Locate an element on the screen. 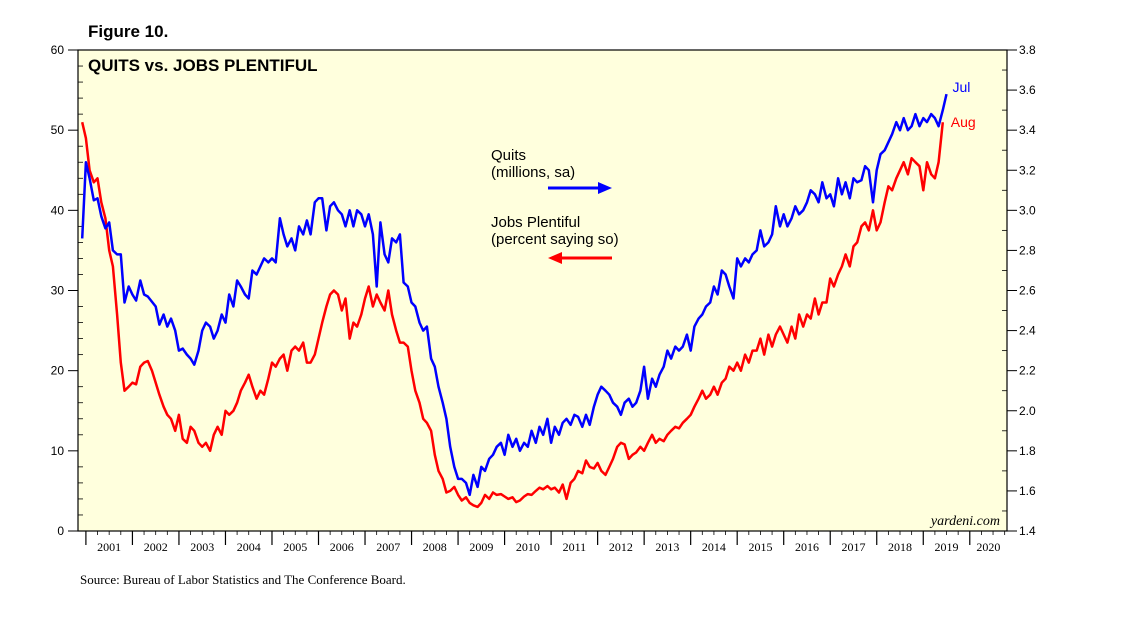  legend-quits-name: Quits is located at coordinates (508, 155).